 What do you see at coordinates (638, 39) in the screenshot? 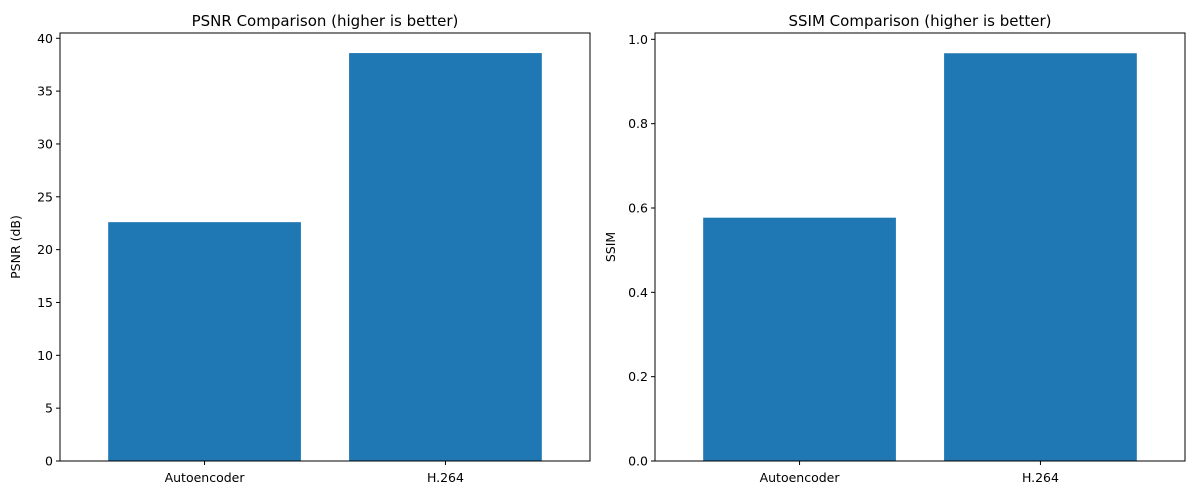
I see `ssim-y-tick-label: 1.0` at bounding box center [638, 39].